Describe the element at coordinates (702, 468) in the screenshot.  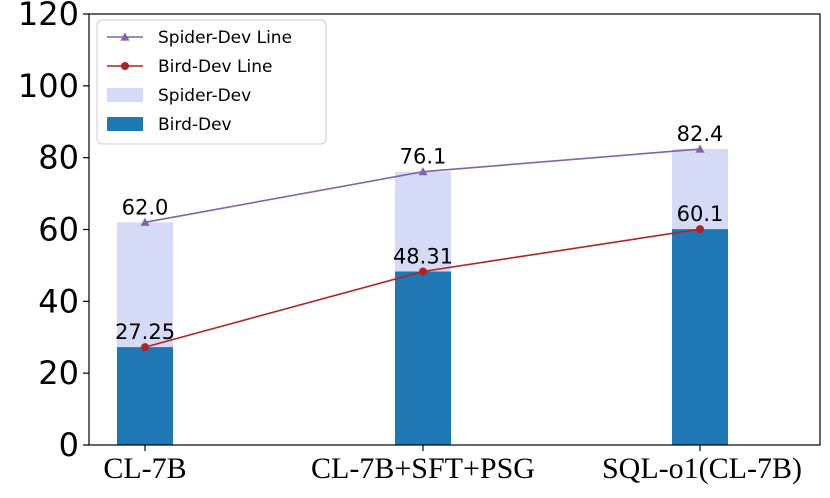
I see `x-tick-label-2: SQL-o1(CL-7B)` at that location.